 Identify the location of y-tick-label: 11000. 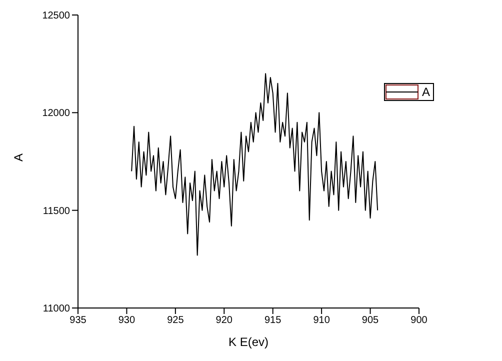
(56, 309).